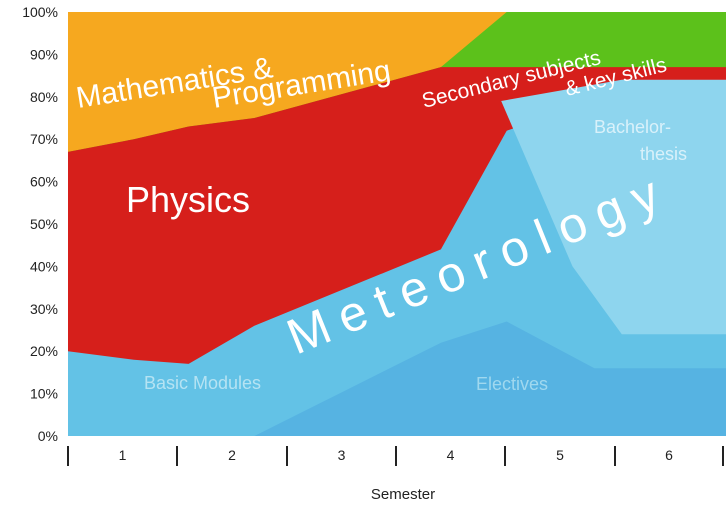  I want to click on y-tick-label: 70%, so click(44, 139).